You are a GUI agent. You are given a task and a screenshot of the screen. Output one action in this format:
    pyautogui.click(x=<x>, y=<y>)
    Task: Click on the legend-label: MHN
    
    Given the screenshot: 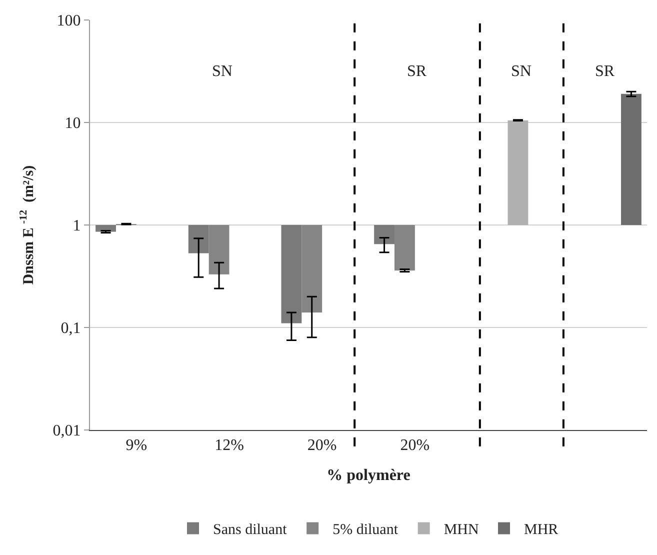 What is the action you would take?
    pyautogui.click(x=461, y=530)
    